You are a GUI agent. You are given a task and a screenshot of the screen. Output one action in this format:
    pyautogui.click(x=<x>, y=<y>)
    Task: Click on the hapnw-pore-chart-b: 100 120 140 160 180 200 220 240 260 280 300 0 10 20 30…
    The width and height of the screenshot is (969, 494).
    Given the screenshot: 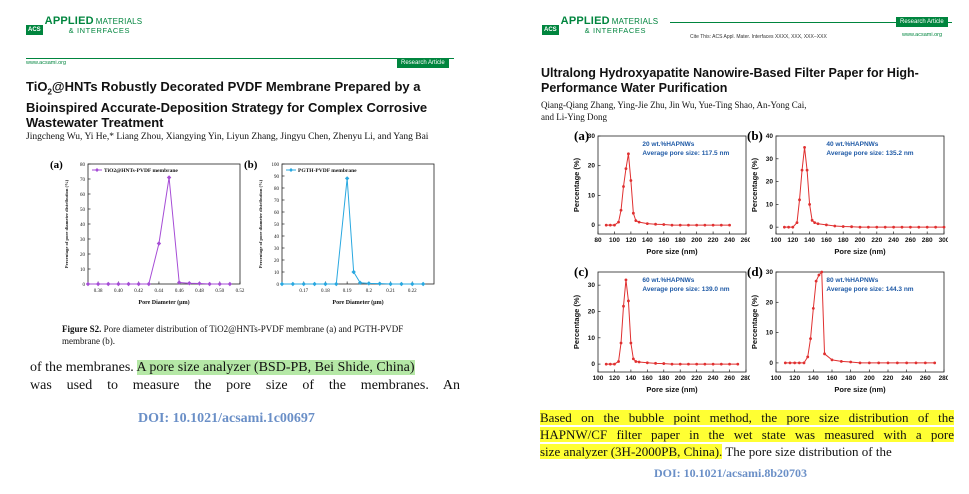 What is the action you would take?
    pyautogui.click(x=849, y=194)
    